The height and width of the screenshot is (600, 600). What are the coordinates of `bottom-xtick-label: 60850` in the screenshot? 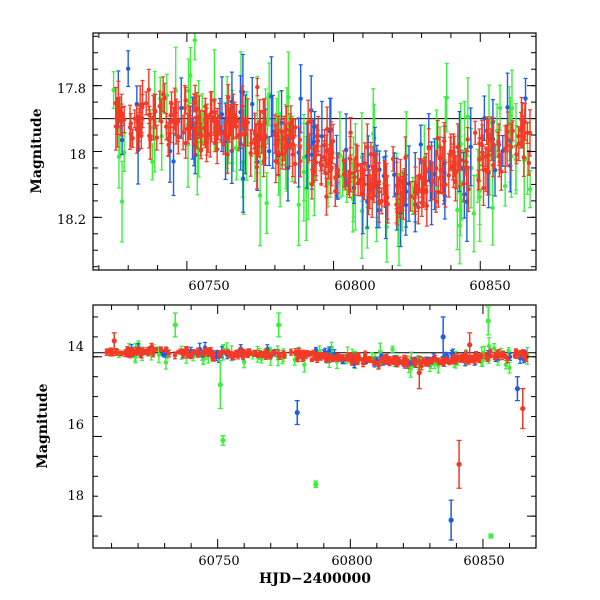 It's located at (483, 561).